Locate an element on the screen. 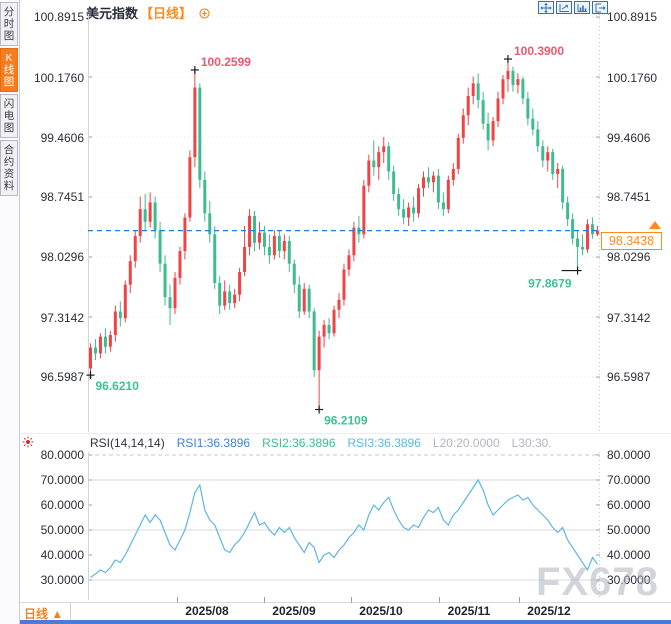  low-price-annotation: 96.6210 is located at coordinates (118, 386).